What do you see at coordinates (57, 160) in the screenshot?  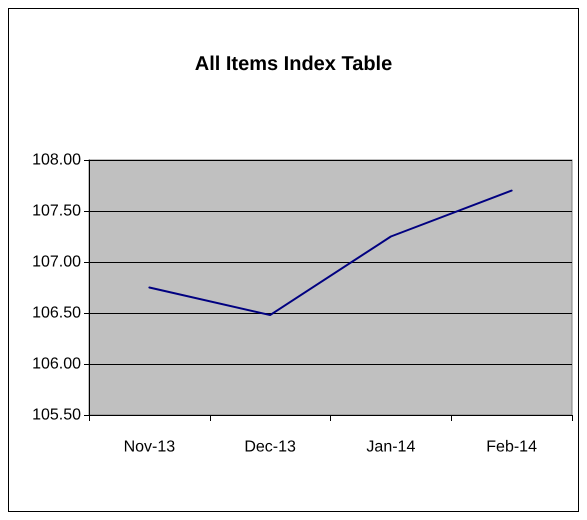 I see `y-tick-label: 108.00` at bounding box center [57, 160].